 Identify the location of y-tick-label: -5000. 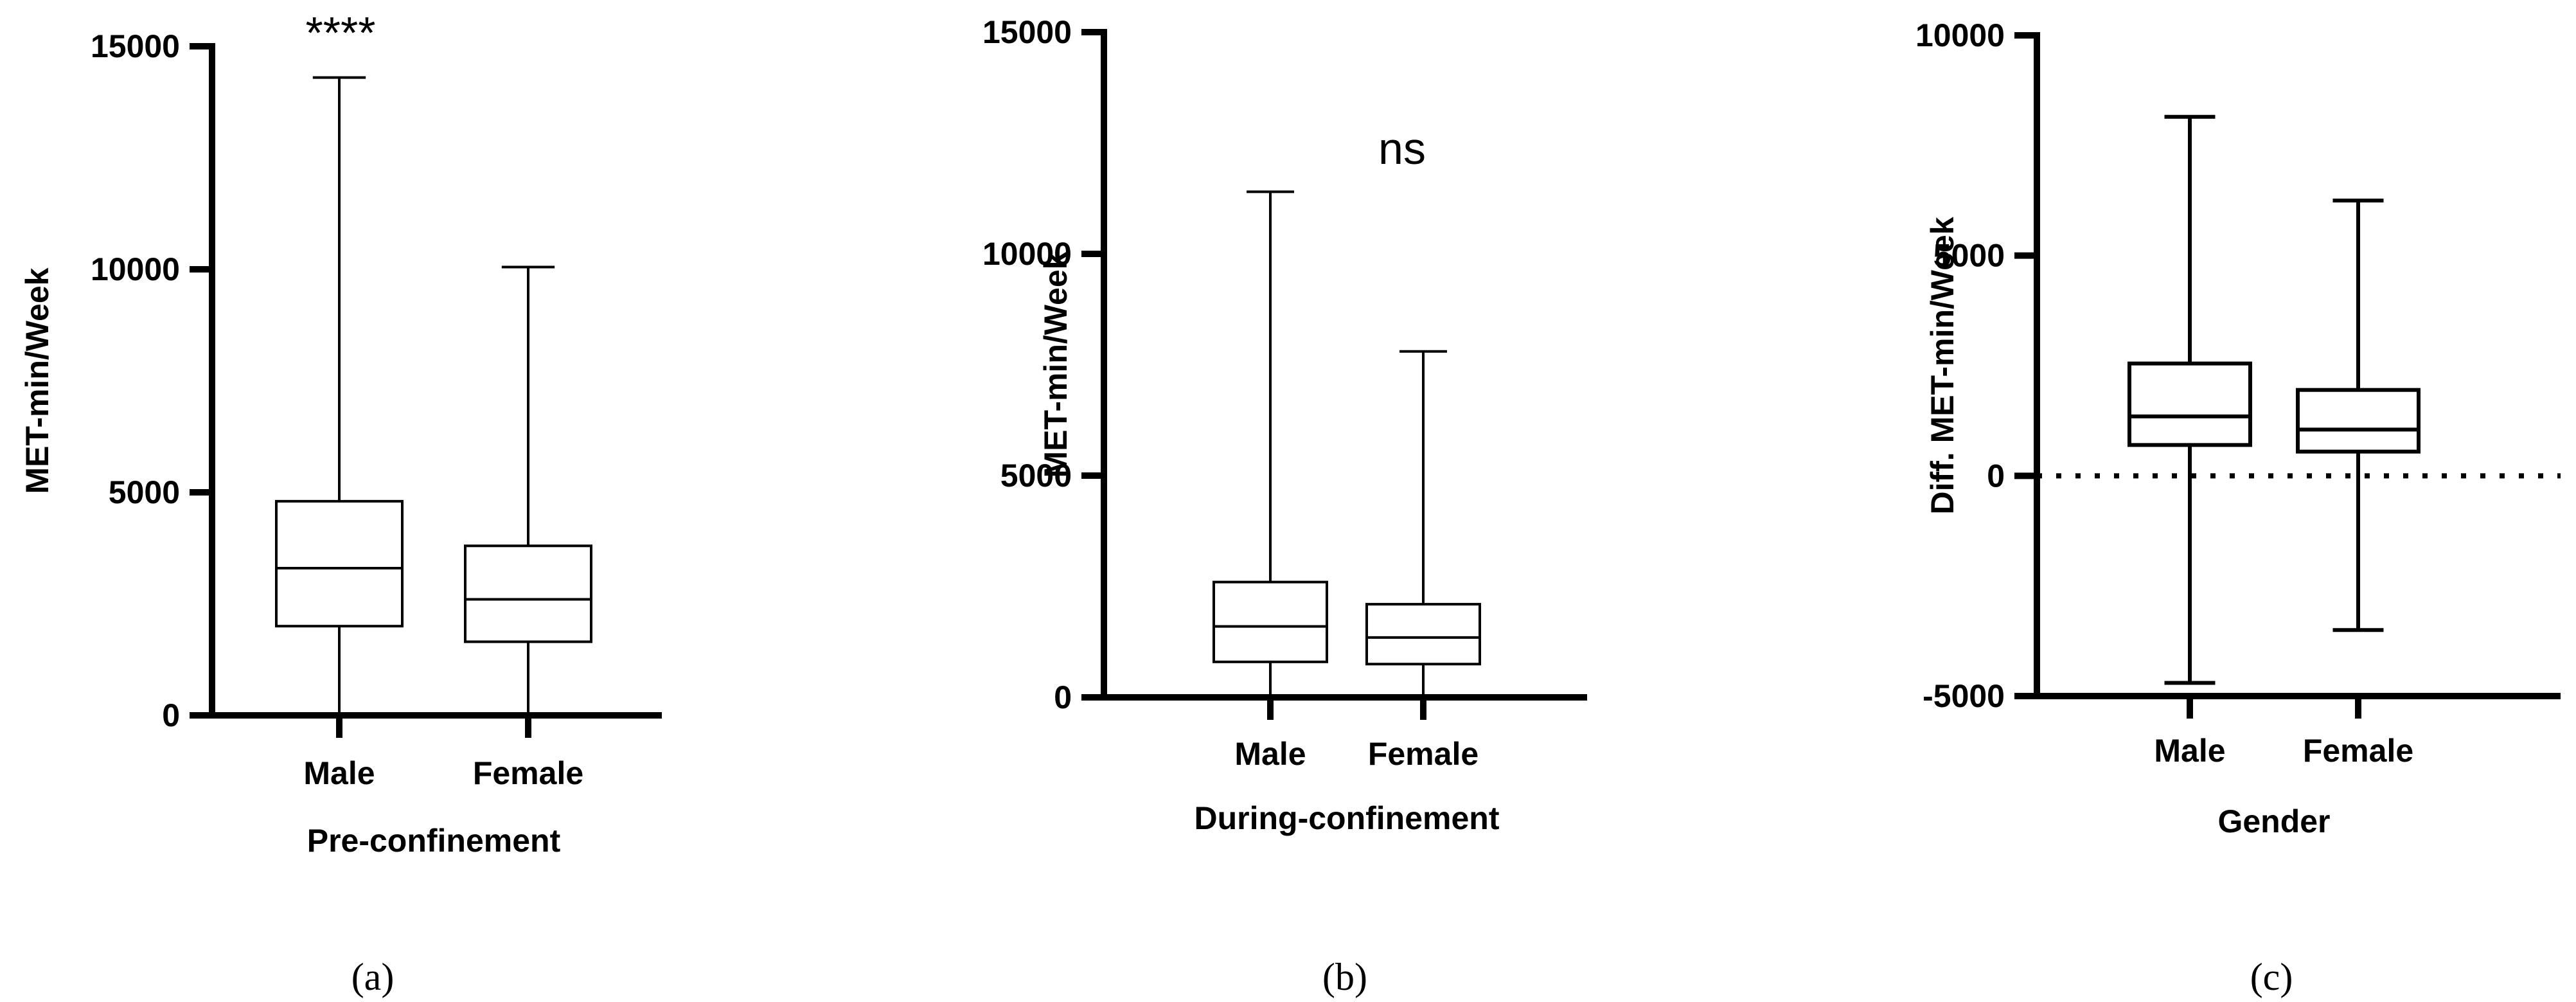
(1964, 696).